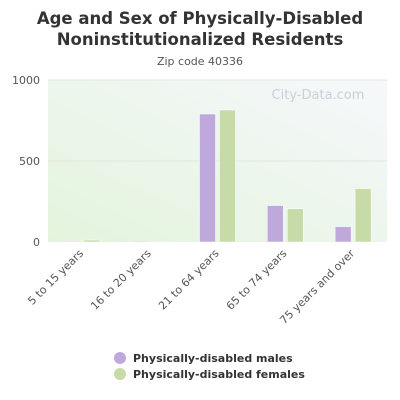 This screenshot has width=400, height=400. Describe the element at coordinates (219, 374) in the screenshot. I see `legend-label-females: Physically-disabled females` at that location.